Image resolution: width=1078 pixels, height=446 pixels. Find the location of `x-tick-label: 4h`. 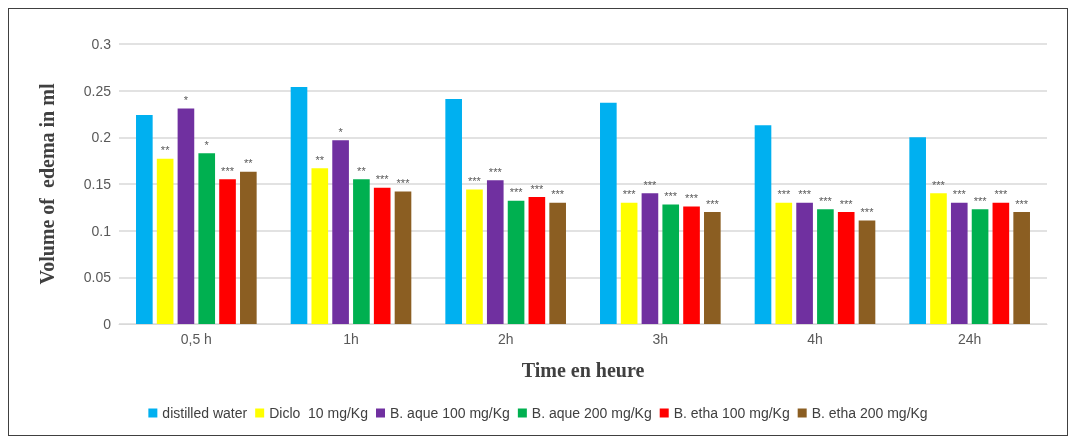

x-tick-label: 4h is located at coordinates (815, 339).